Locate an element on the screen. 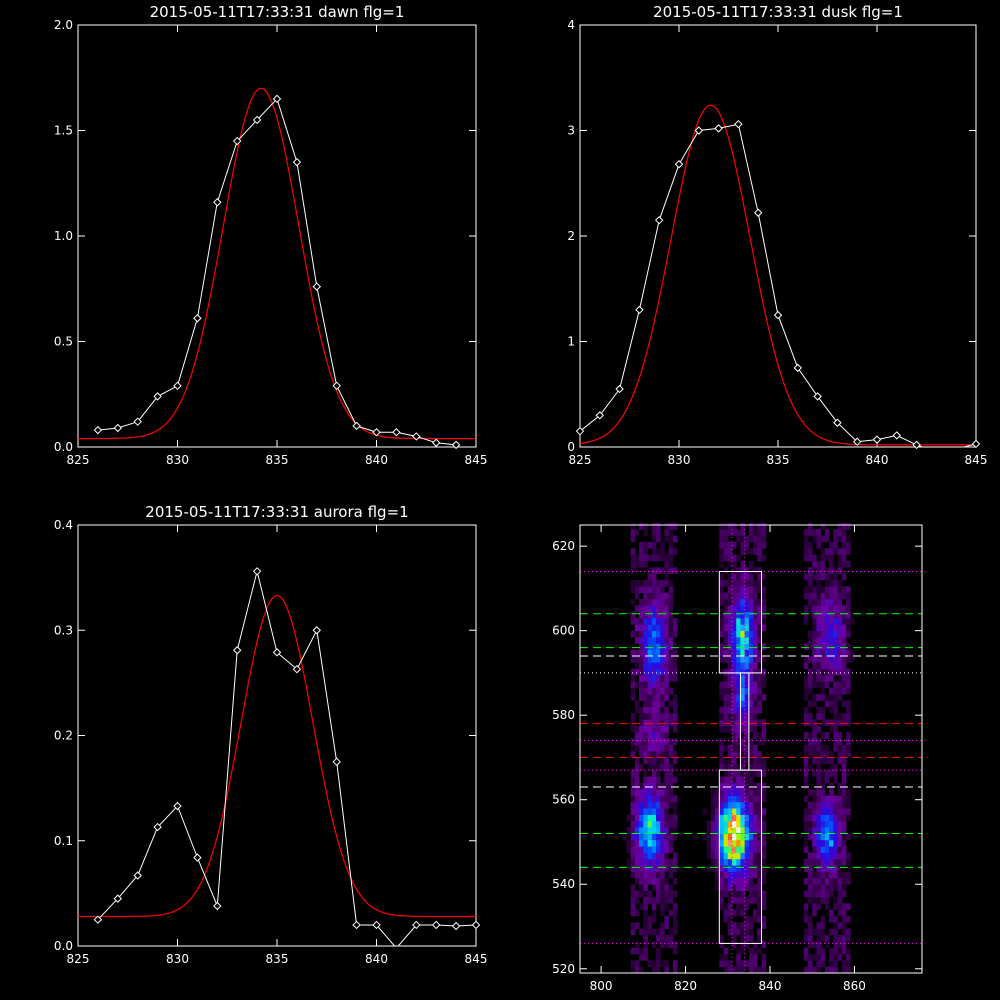 Image resolution: width=1000 pixels, height=1000 pixels. y-tick-label: 1.5 is located at coordinates (63, 131).